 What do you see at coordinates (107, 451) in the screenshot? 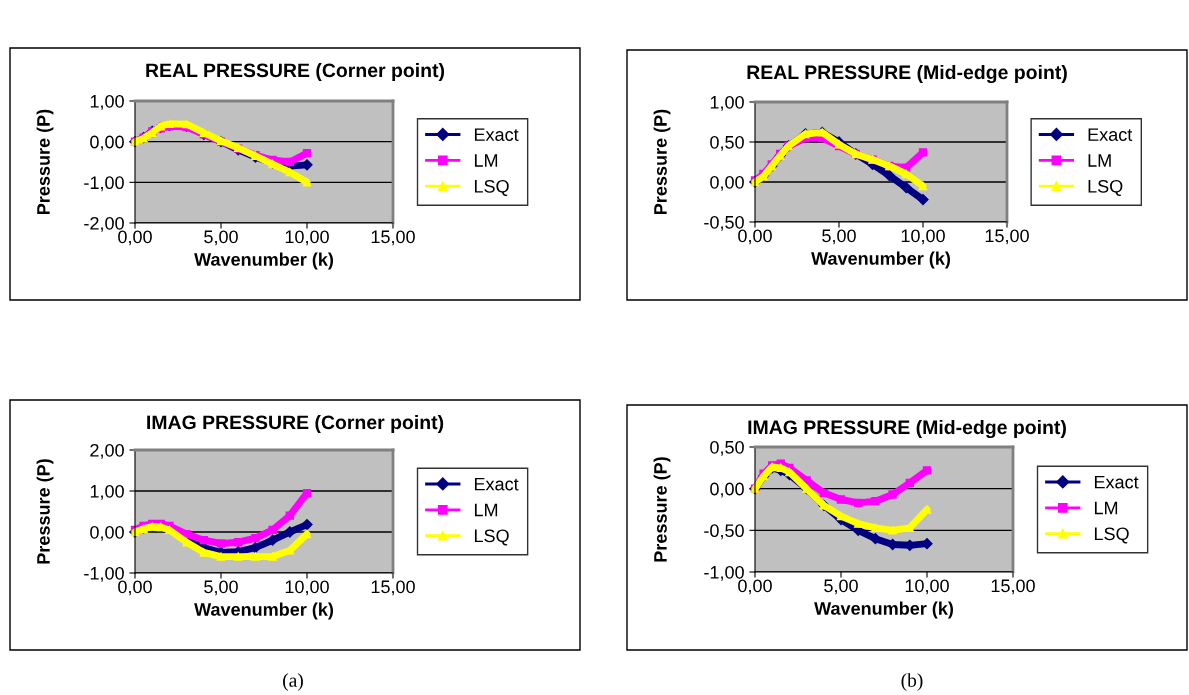
I see `y-tick-label: 2,00` at bounding box center [107, 451].